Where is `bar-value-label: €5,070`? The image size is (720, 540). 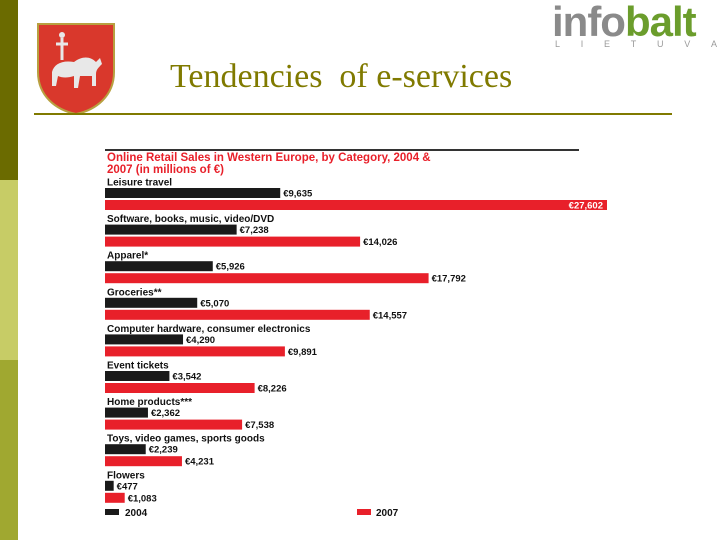
bar-value-label: €5,070 is located at coordinates (214, 303).